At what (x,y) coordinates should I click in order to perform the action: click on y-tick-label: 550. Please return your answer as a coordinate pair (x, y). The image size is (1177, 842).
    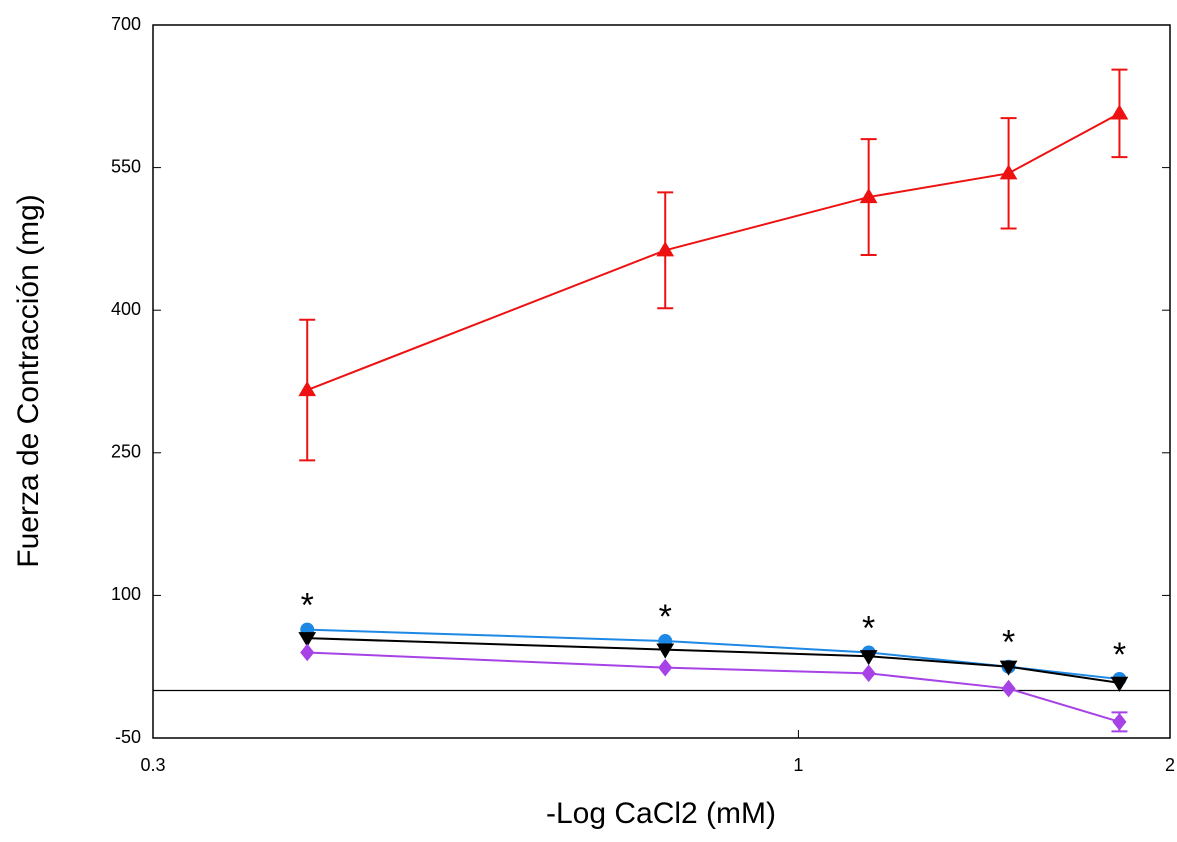
    Looking at the image, I should click on (126, 166).